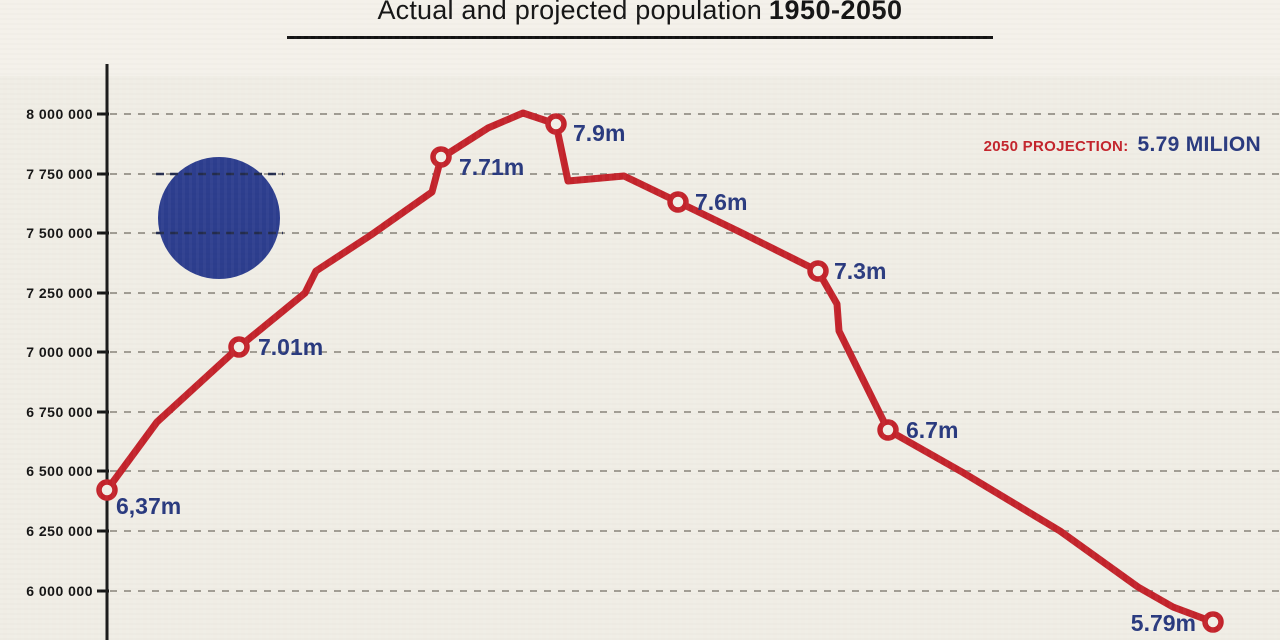  Describe the element at coordinates (599, 133) in the screenshot. I see `data-point-label: 7.9m` at that location.